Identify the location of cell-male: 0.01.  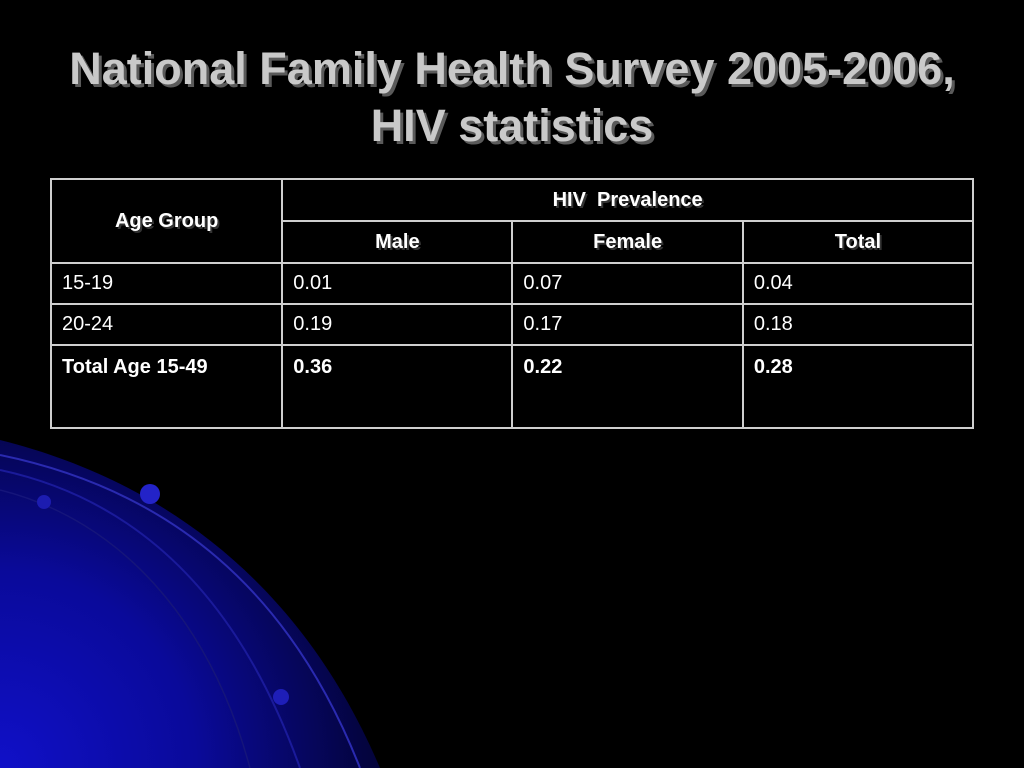
(397, 283).